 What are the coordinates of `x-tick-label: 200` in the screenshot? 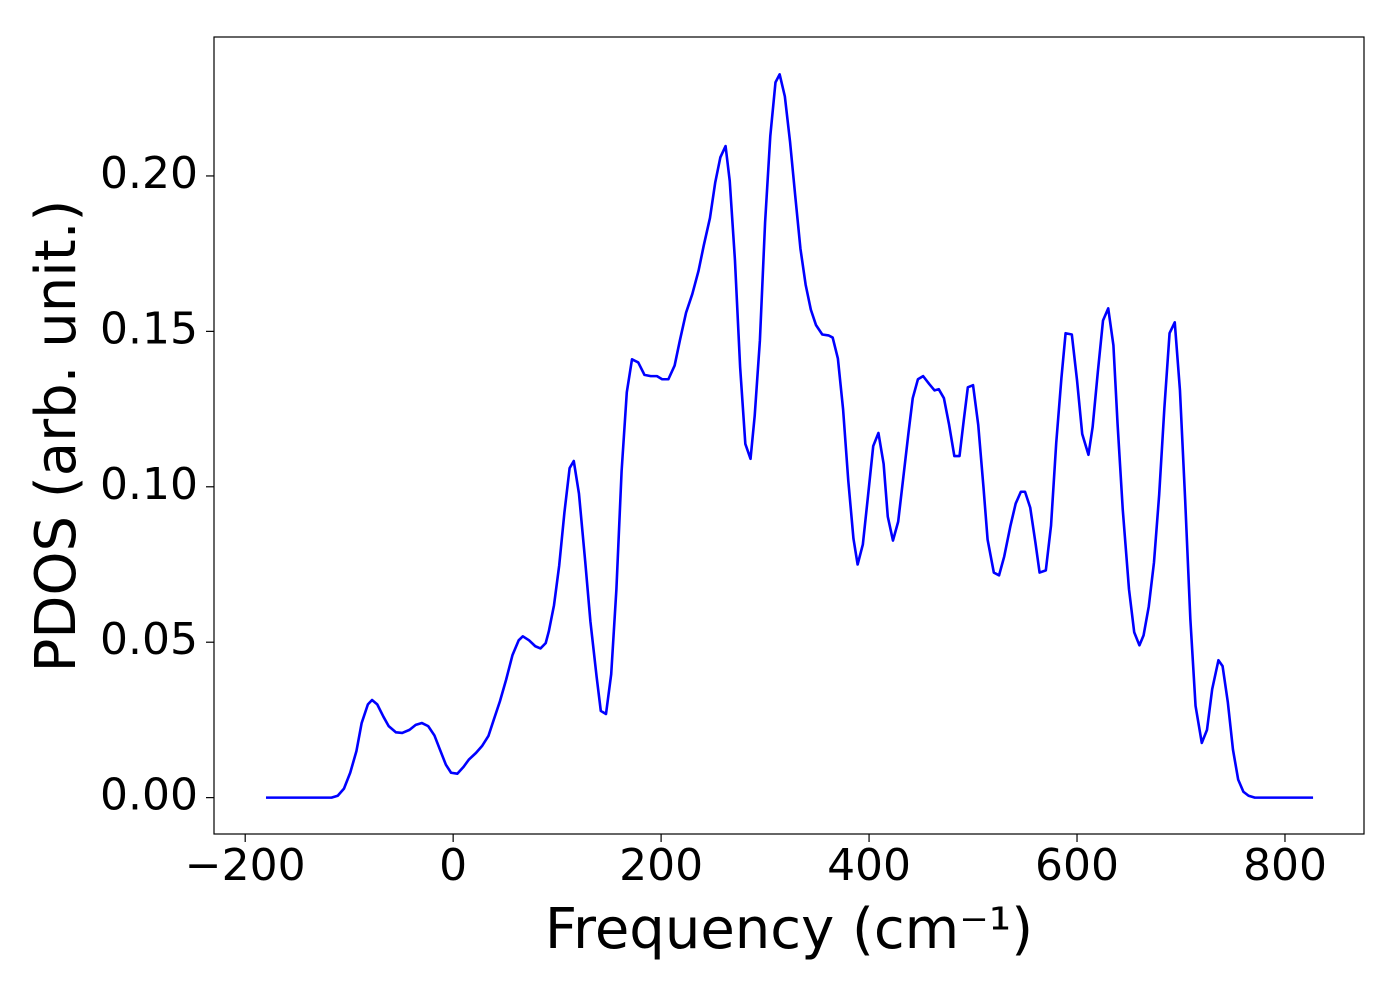 It's located at (661, 865).